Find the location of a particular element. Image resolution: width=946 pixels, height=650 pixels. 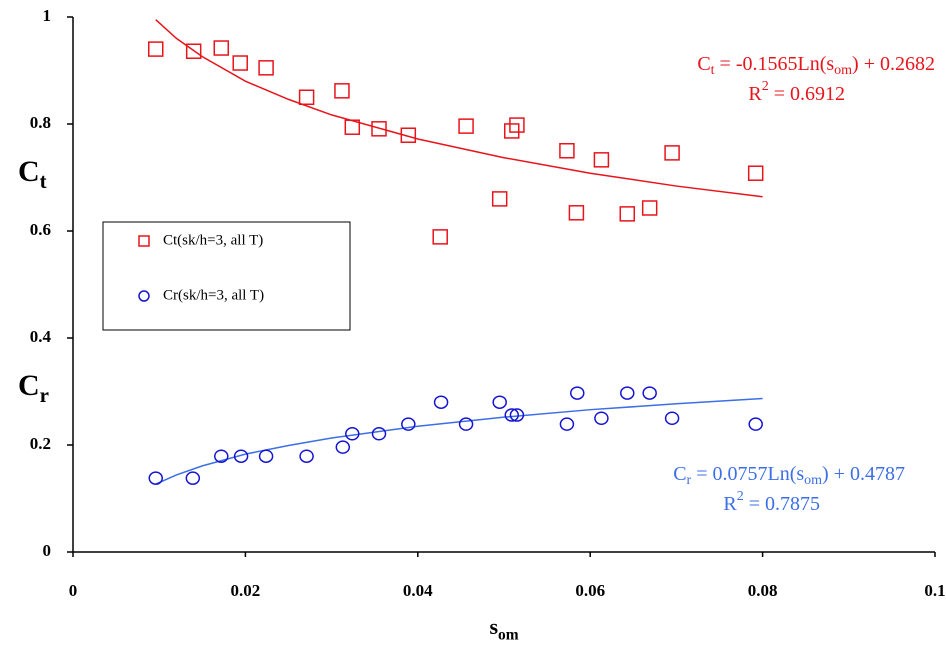

trend-equation: Ct = -0.1565Ln(som) + 0.2682 is located at coordinates (816, 66).